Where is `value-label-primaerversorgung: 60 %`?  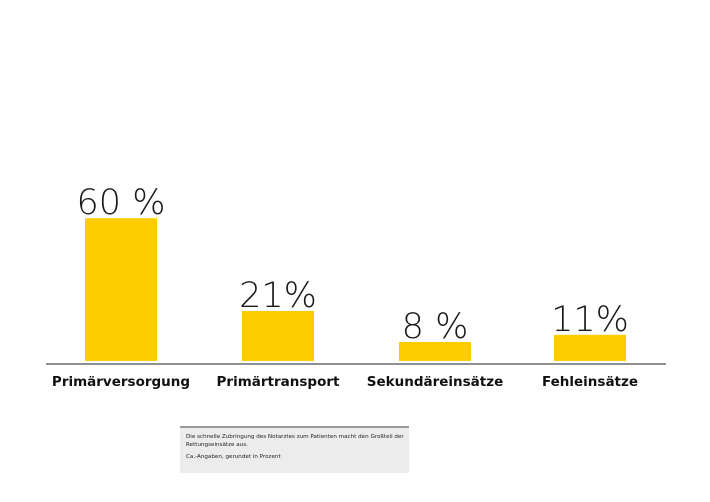 value-label-primaerversorgung: 60 % is located at coordinates (121, 203).